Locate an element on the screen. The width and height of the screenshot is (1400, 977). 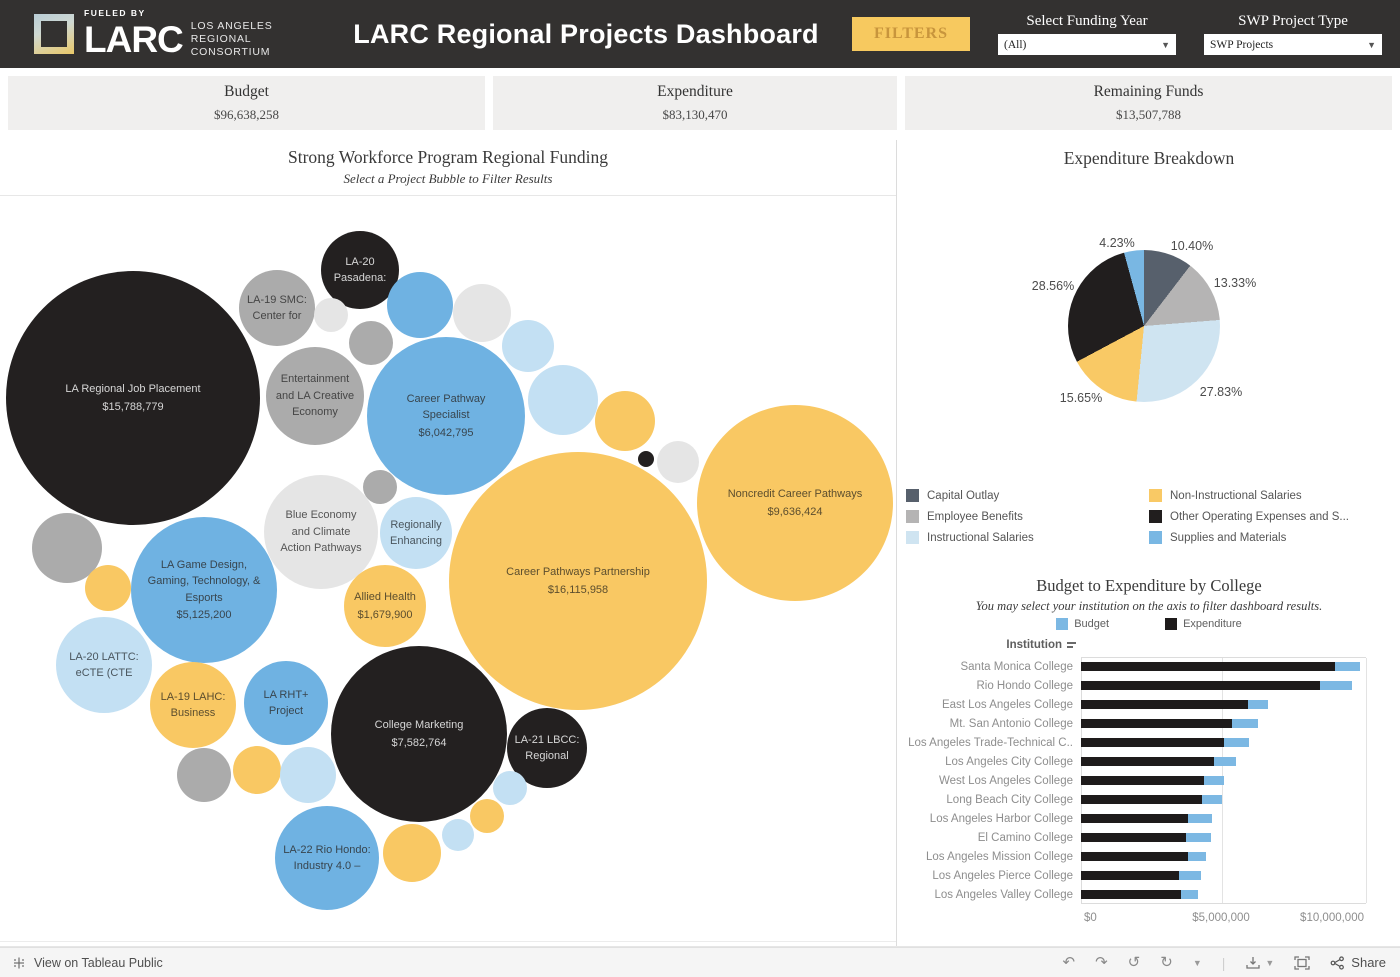
project-bubble: LA-20 Pasadena: is located at coordinates (360, 270).